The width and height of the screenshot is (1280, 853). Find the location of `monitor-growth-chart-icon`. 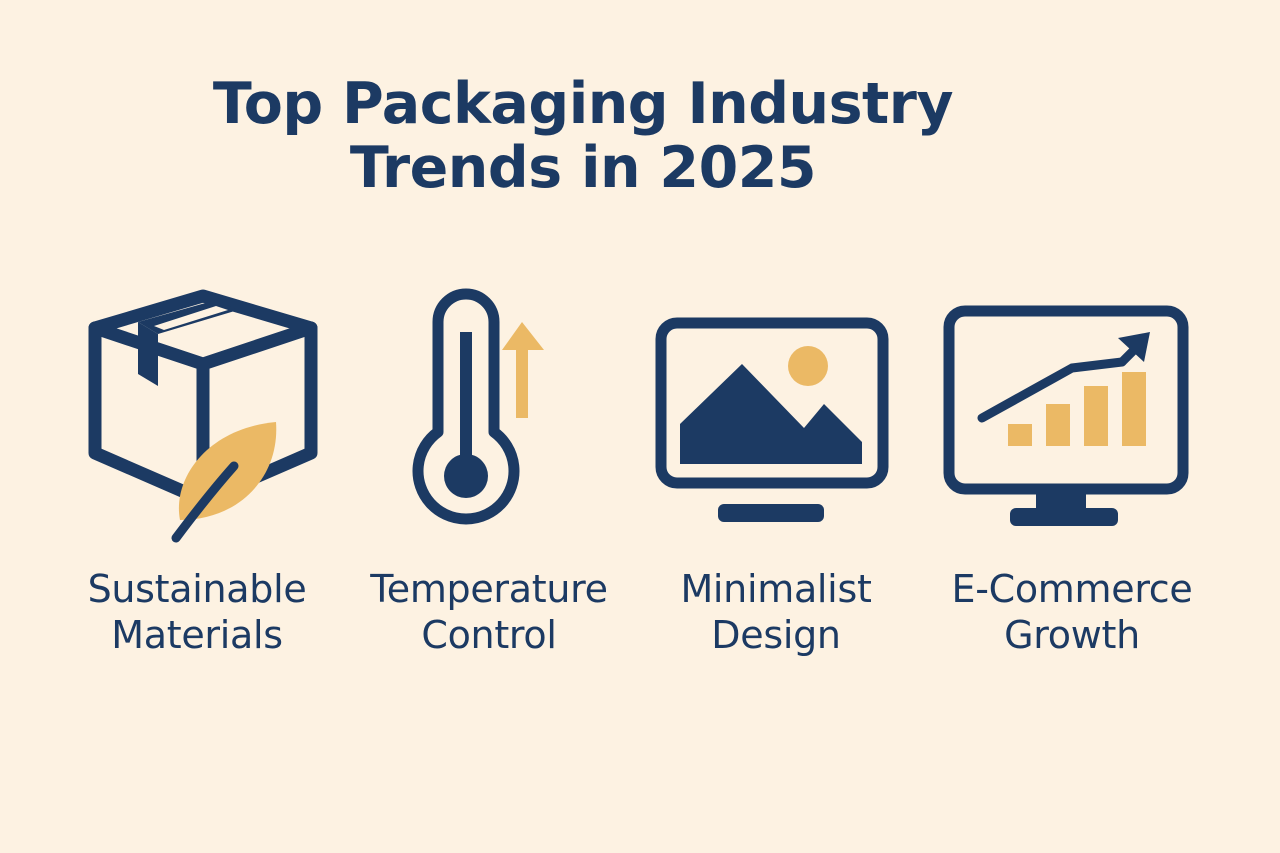

monitor-growth-chart-icon is located at coordinates (1066, 420).